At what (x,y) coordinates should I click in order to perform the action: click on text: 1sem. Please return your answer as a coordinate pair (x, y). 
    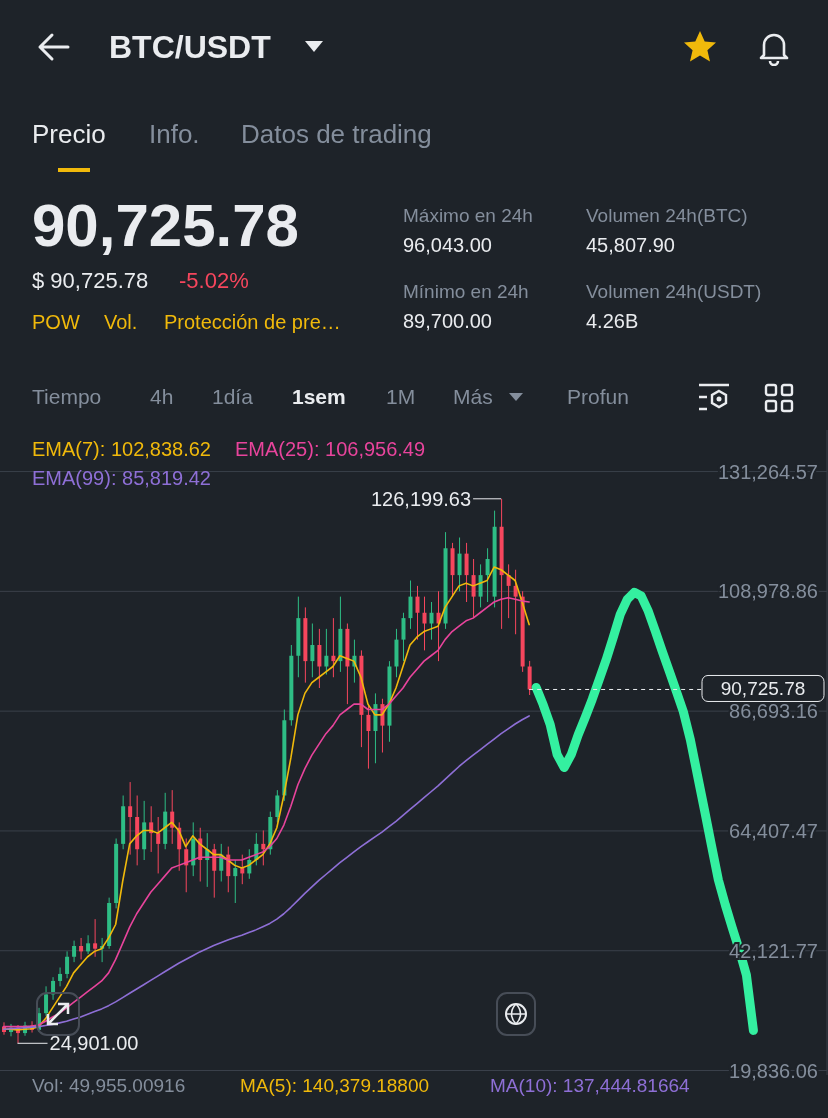
    Looking at the image, I should click on (319, 397).